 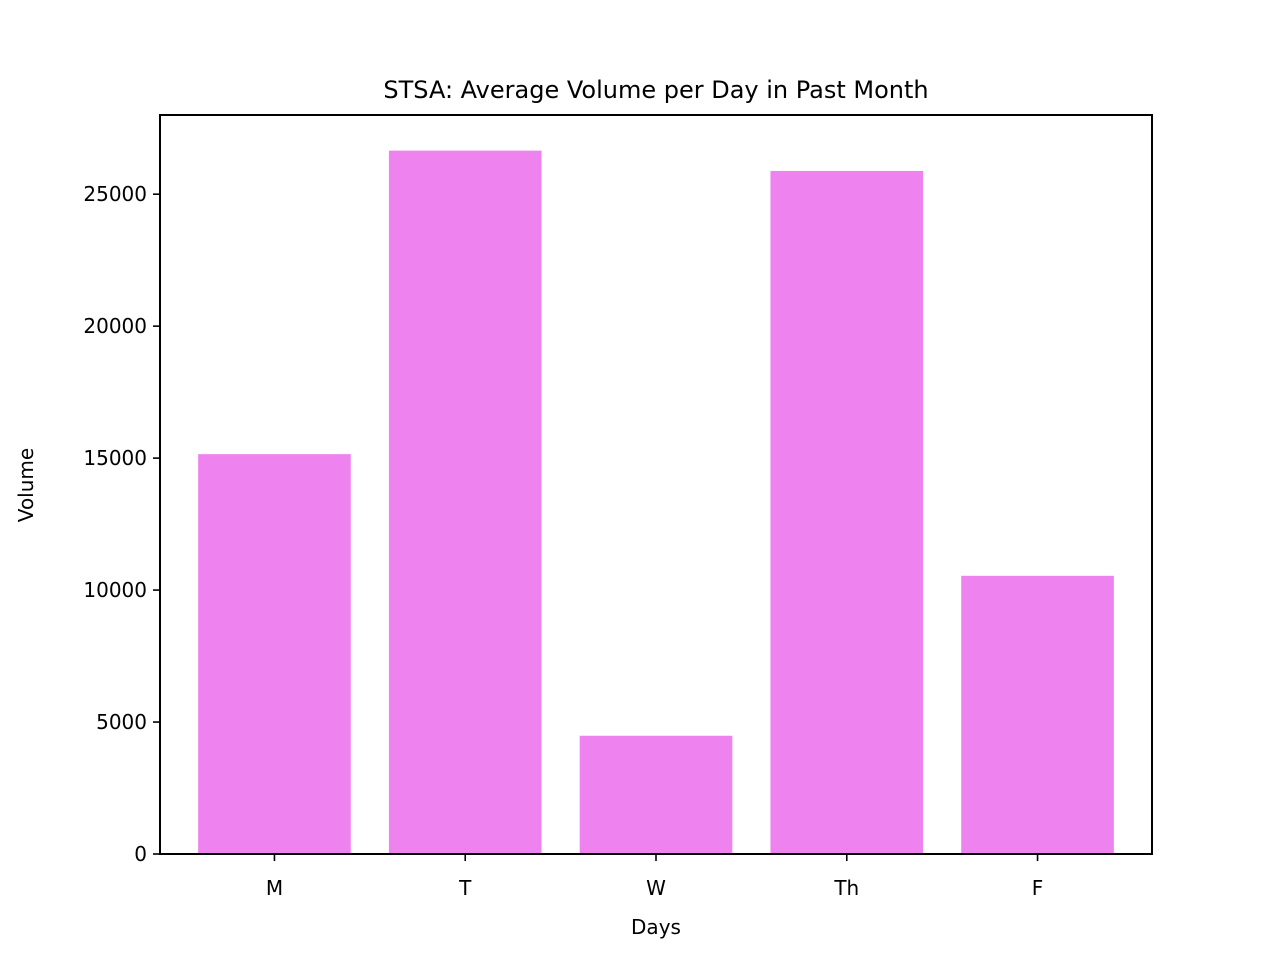 I want to click on y-tick-label: 0, so click(x=140, y=854).